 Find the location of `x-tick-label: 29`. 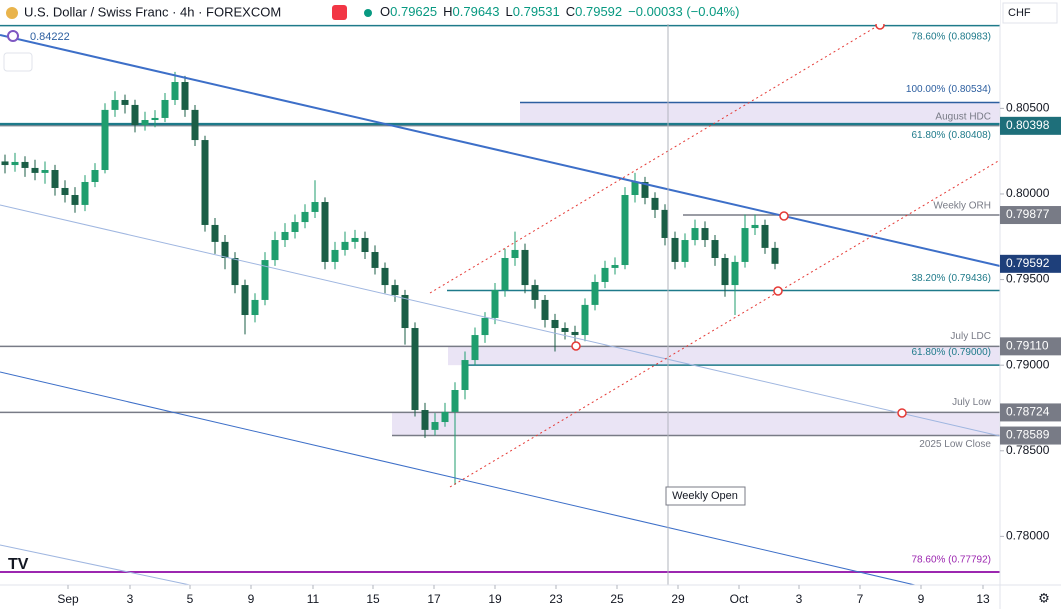

x-tick-label: 29 is located at coordinates (678, 599).